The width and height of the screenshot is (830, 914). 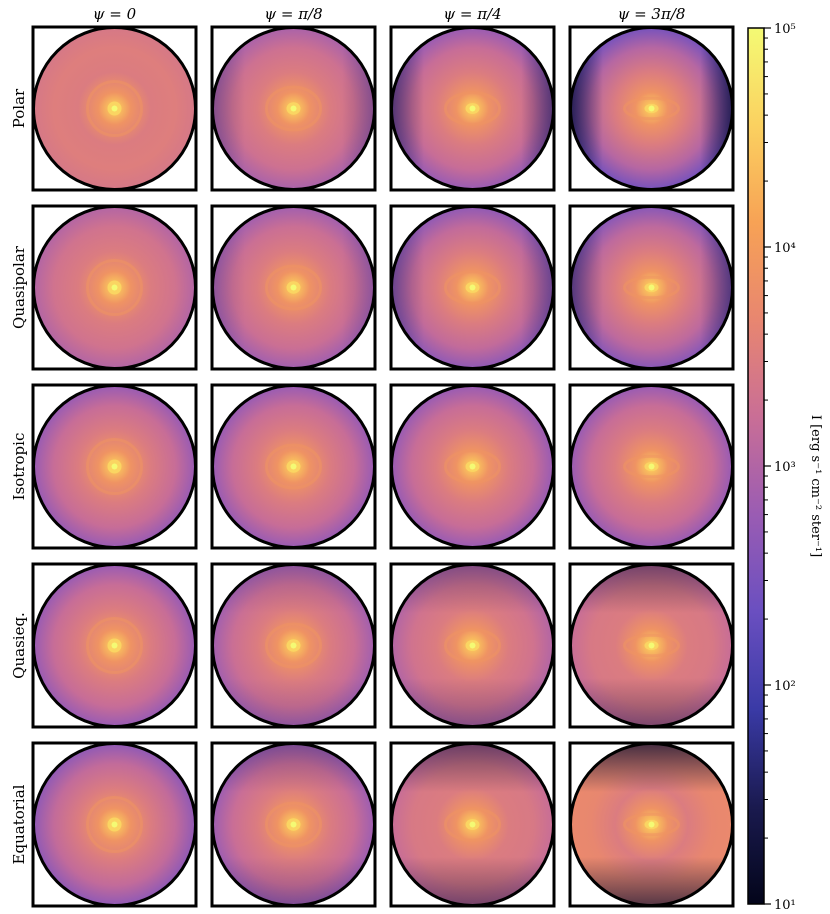 What do you see at coordinates (785, 248) in the screenshot?
I see `colorbar-tick-label: 10⁴` at bounding box center [785, 248].